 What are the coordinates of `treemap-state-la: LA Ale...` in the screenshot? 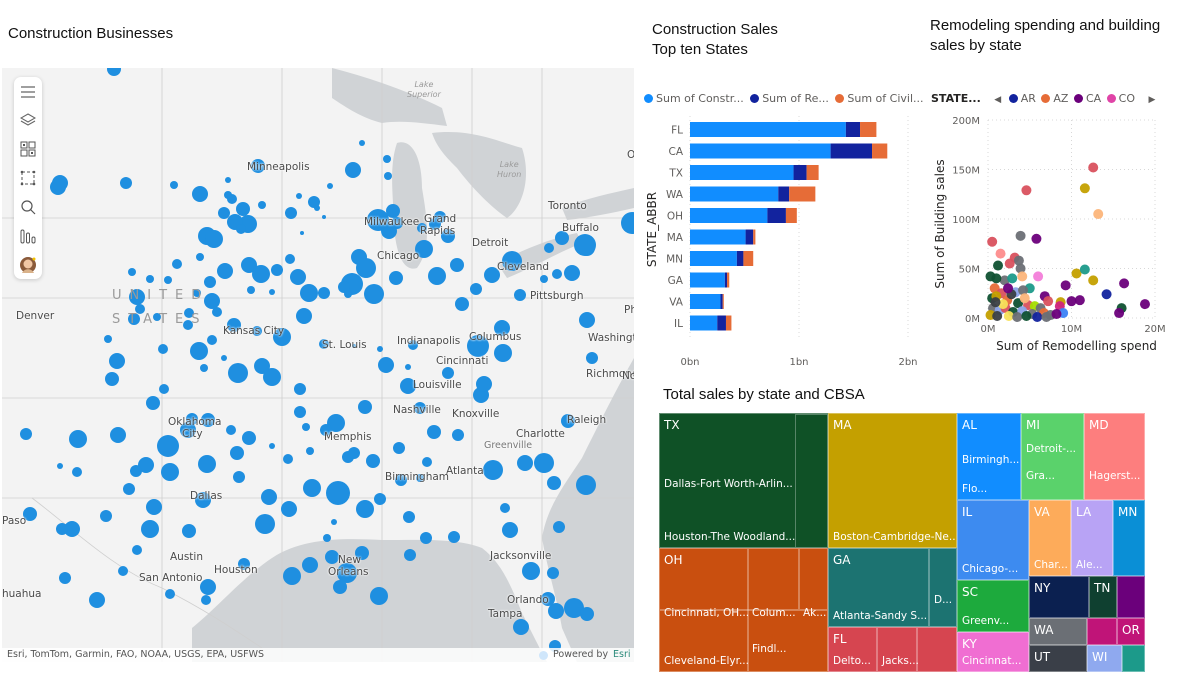 It's located at (1092, 538).